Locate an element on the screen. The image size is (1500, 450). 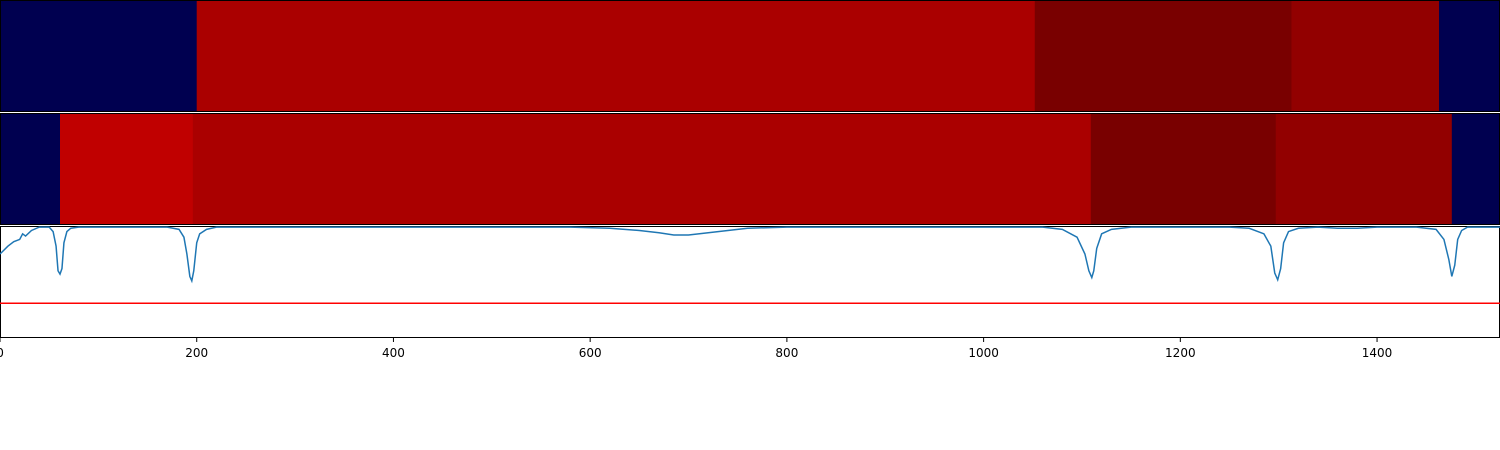
x-axis: 0 200 400 600 800 1000 1200 1400 is located at coordinates (696, 349).